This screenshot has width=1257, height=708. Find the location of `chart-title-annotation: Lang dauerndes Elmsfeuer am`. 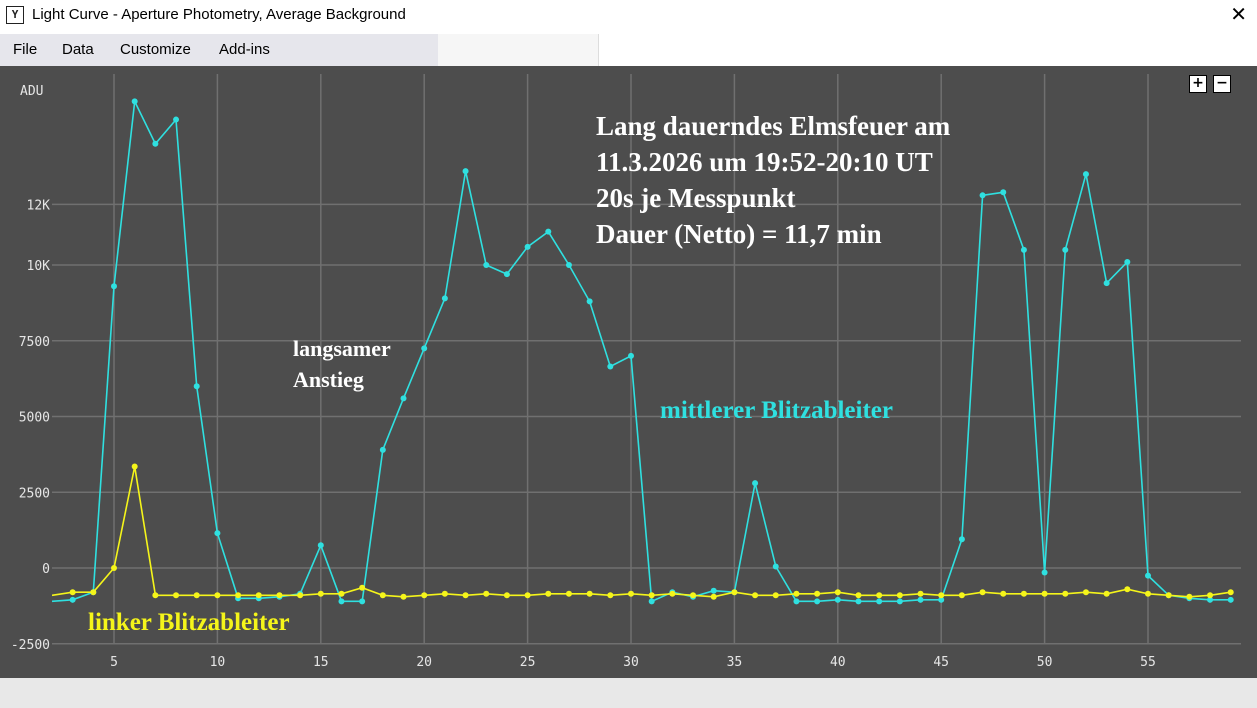

chart-title-annotation: Lang dauerndes Elmsfeuer am is located at coordinates (773, 126).